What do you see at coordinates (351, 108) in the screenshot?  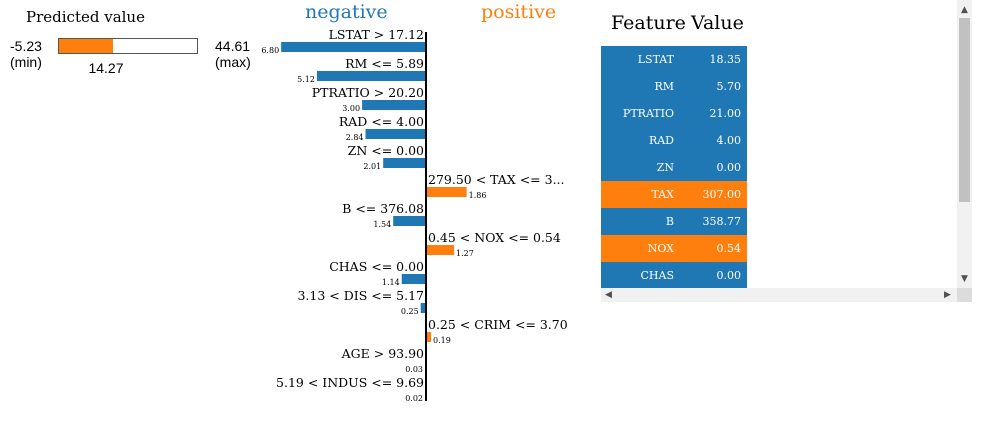 I see `contribution-value: 3.00` at bounding box center [351, 108].